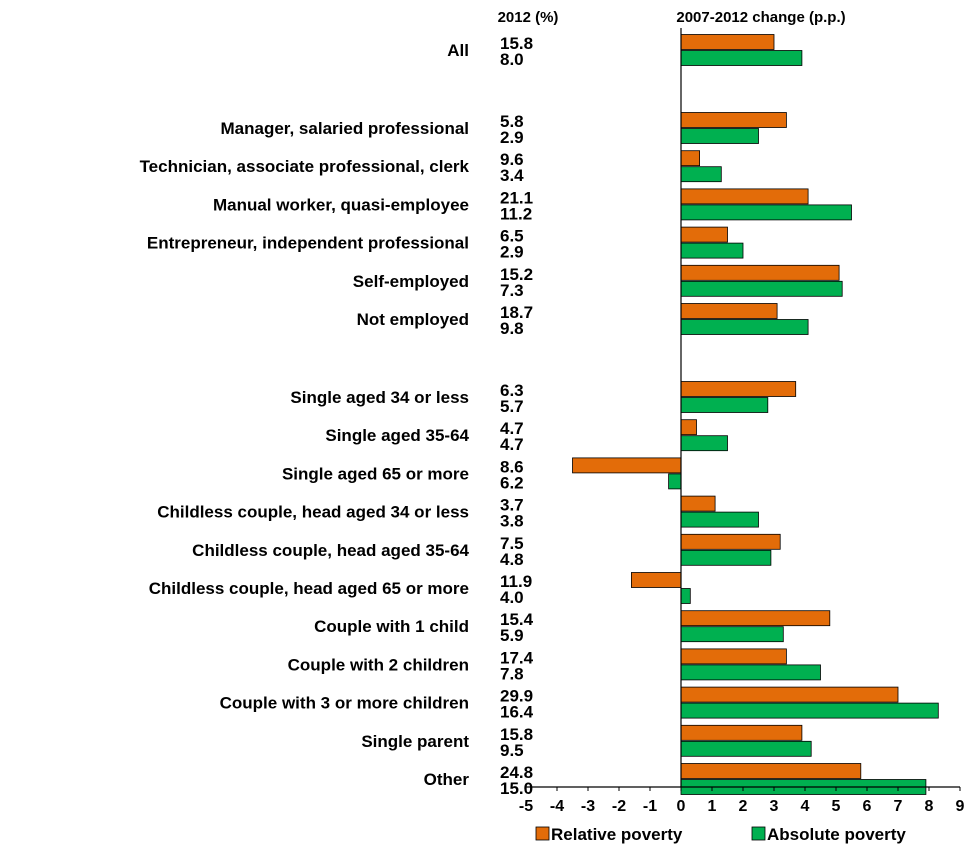 The height and width of the screenshot is (844, 967). Describe the element at coordinates (516, 696) in the screenshot. I see `relative-poverty-level-label: 29.9` at that location.